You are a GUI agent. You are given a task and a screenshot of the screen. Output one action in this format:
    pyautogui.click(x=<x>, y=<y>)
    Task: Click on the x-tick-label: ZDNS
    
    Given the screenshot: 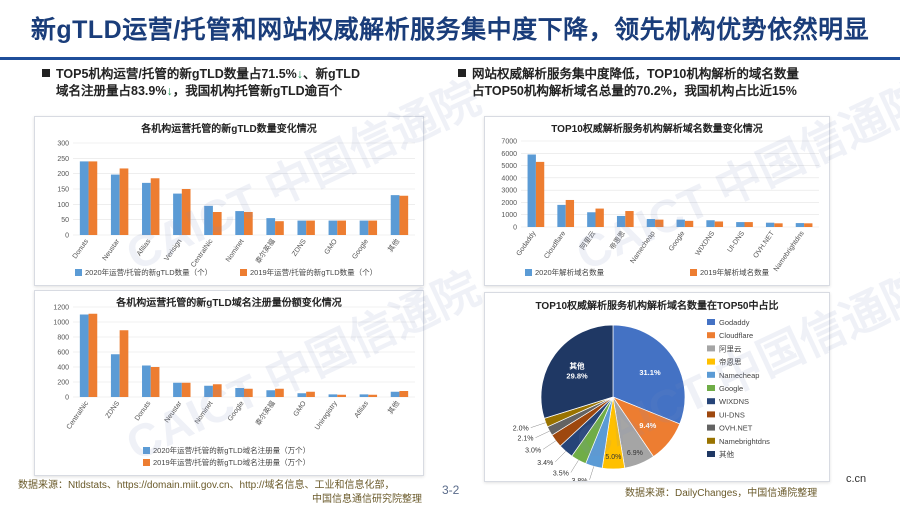 What is the action you would take?
    pyautogui.click(x=299, y=248)
    